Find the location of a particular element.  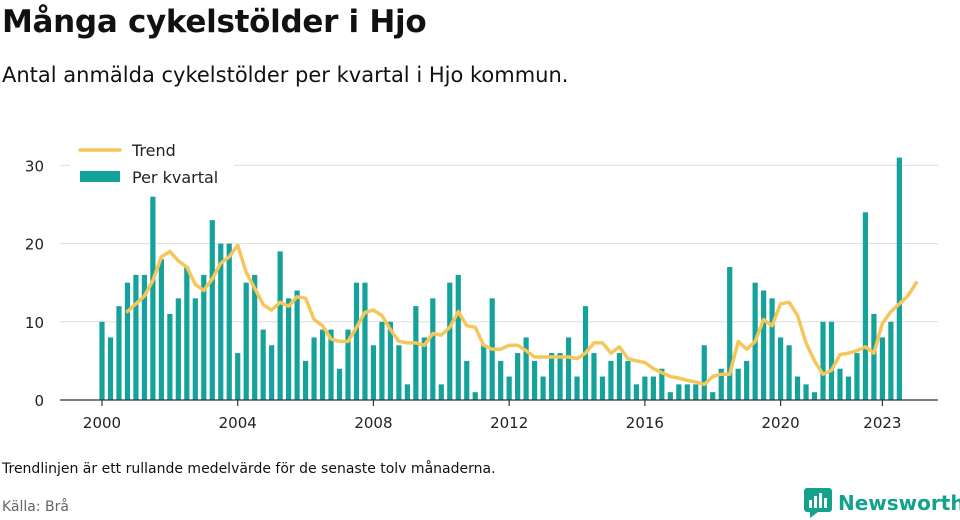

legend-trend-label: Trend is located at coordinates (153, 150).